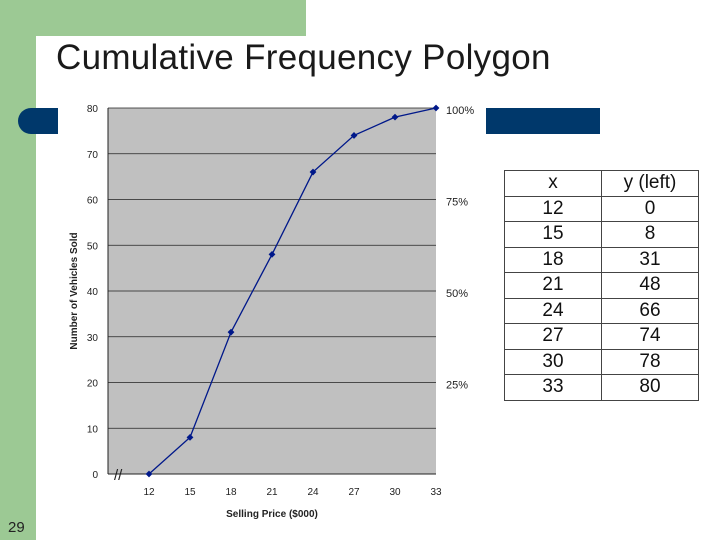 Image resolution: width=720 pixels, height=540 pixels. Describe the element at coordinates (74, 290) in the screenshot. I see `y-axis-title: Number of Vehicles Sold` at that location.